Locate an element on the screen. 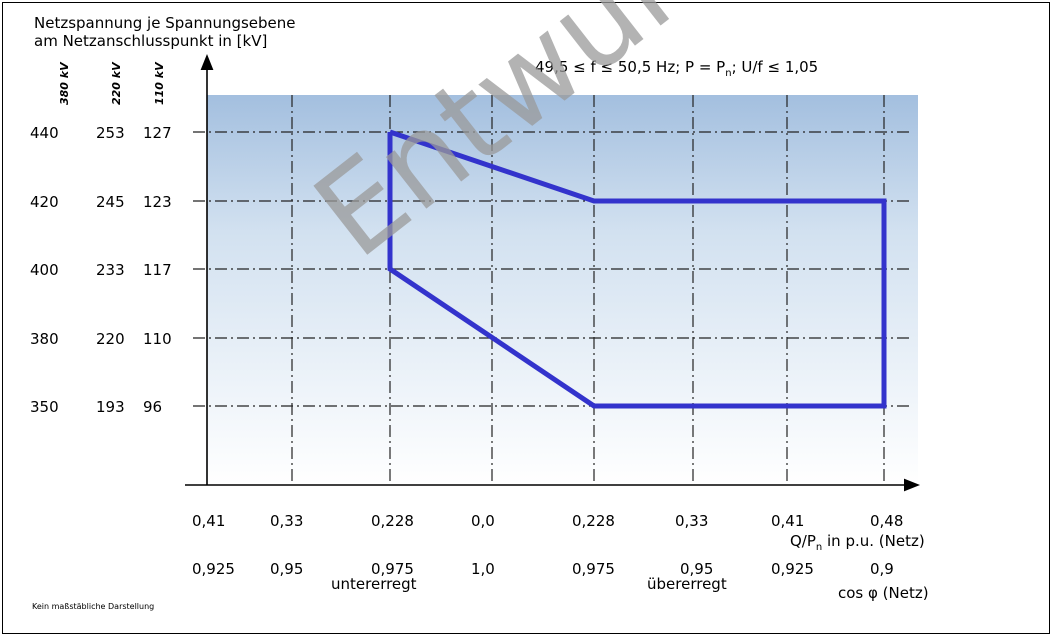  y-tick-label: 193 is located at coordinates (110, 407).